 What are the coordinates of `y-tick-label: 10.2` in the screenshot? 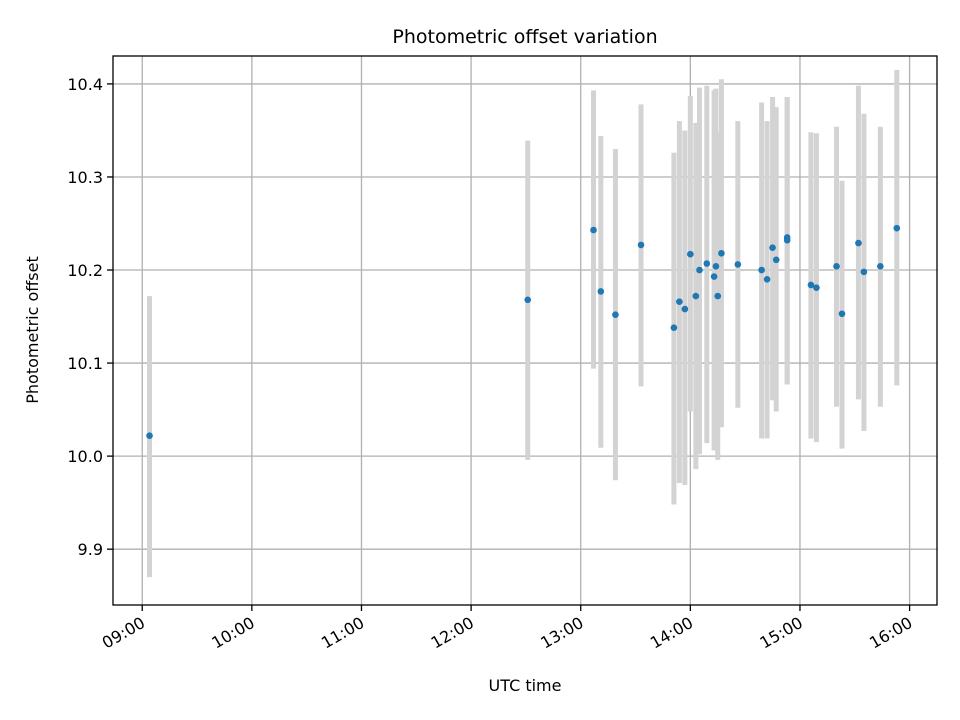 It's located at (85, 270).